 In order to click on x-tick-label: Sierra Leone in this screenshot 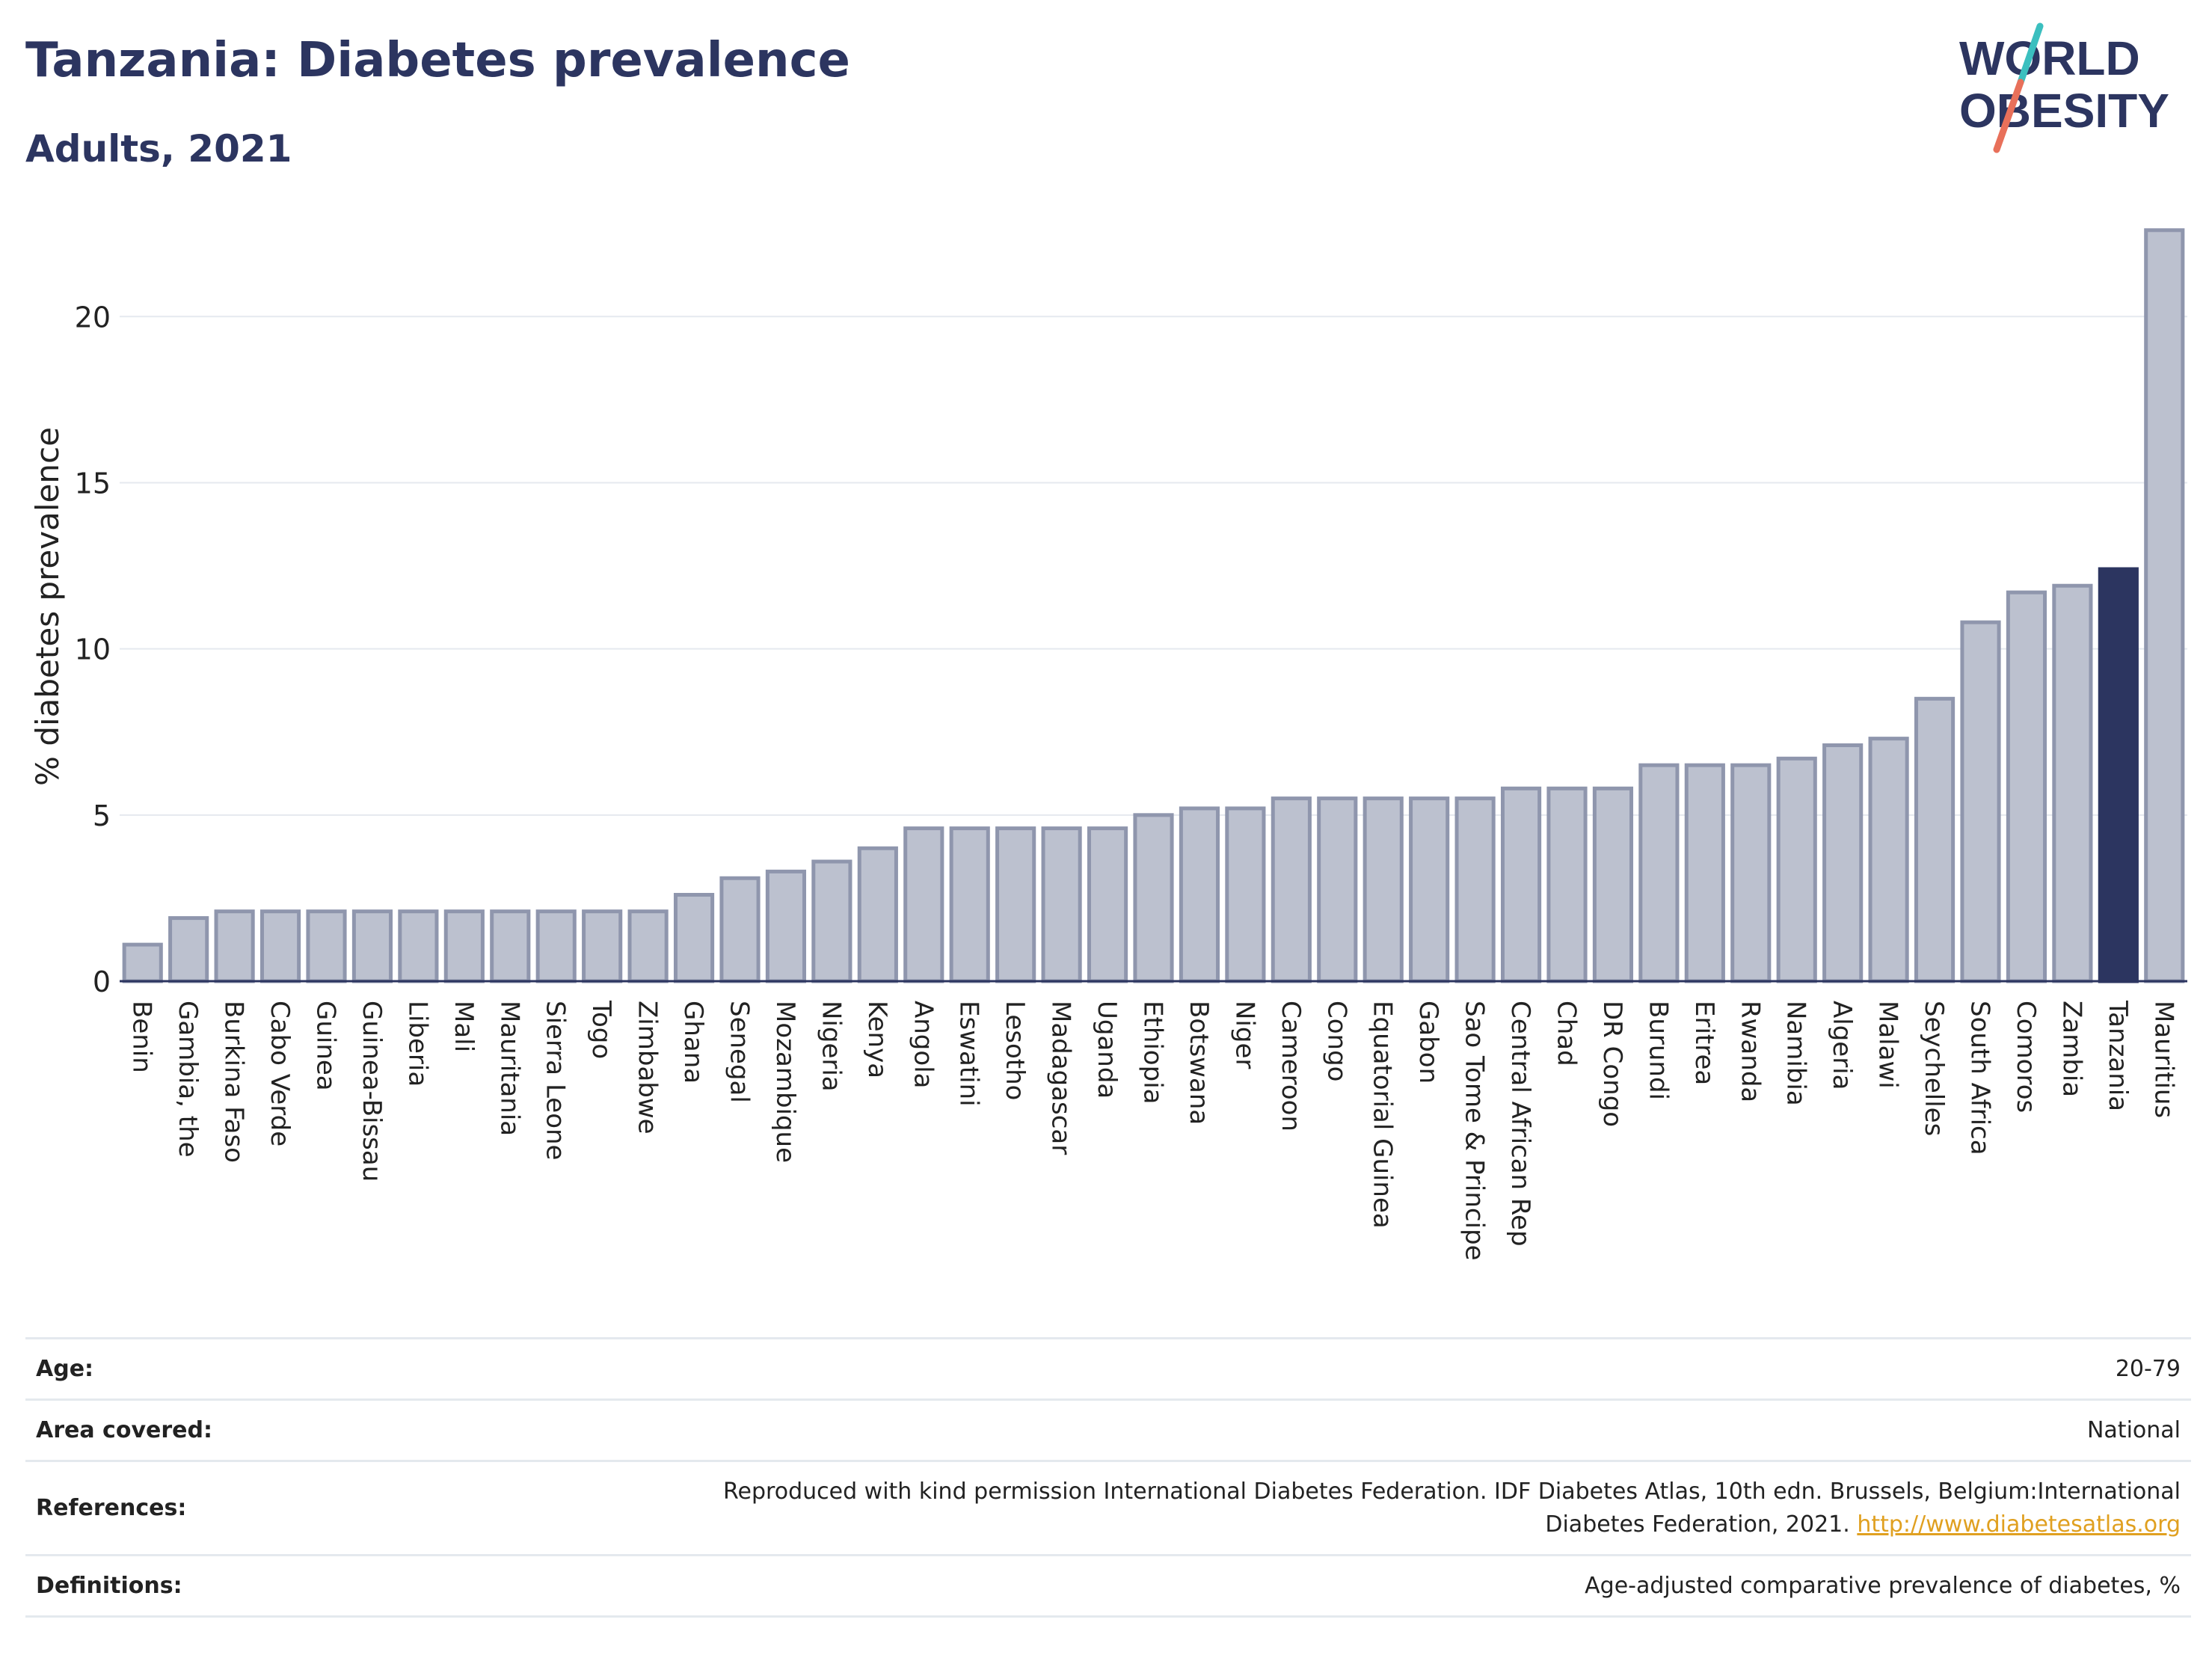, I will do `click(556, 1080)`.